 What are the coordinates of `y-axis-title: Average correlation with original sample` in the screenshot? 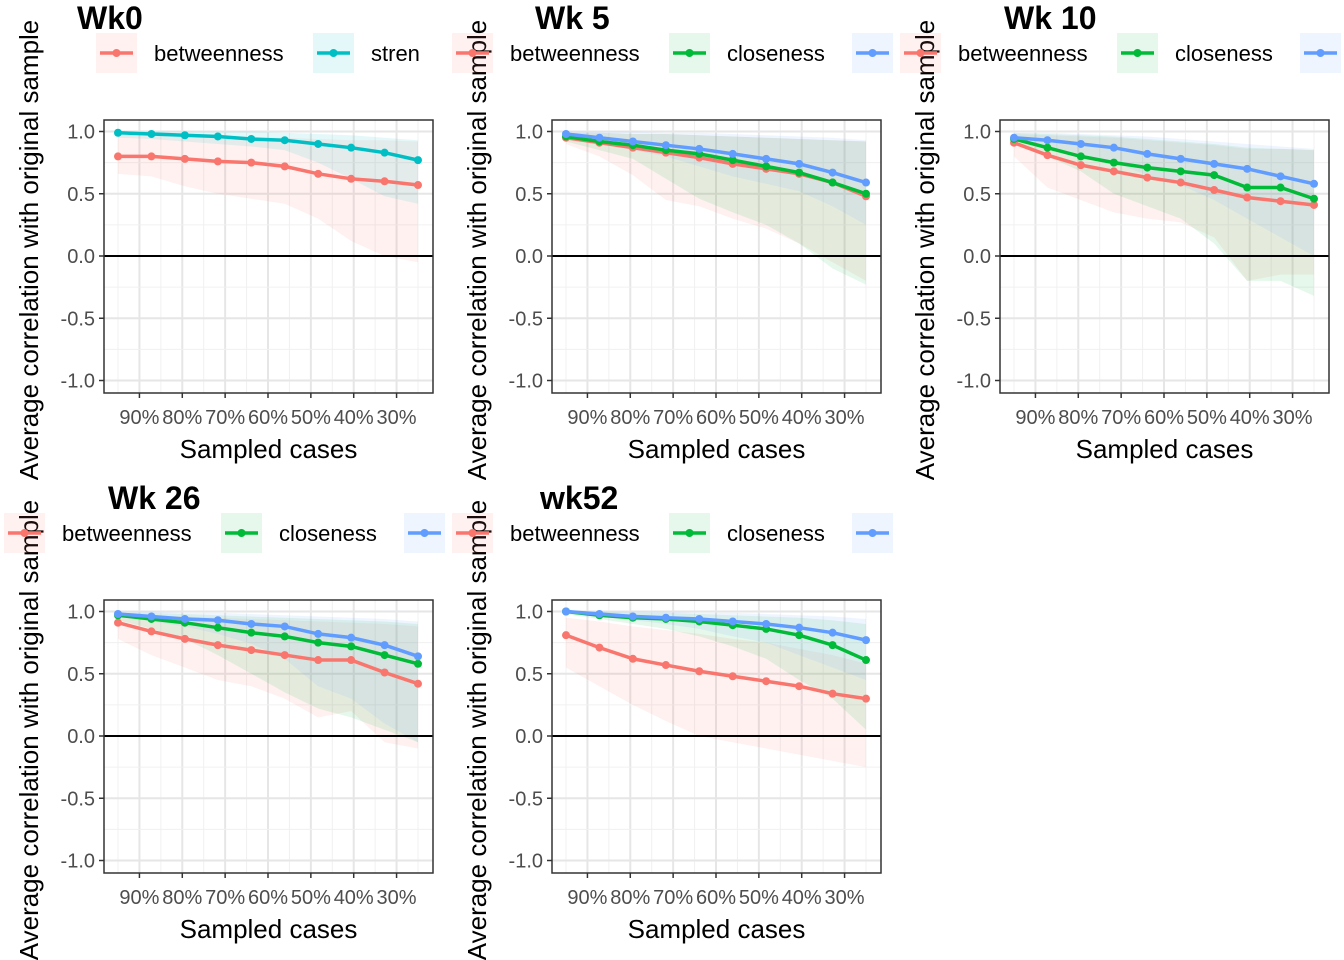 It's located at (29, 250).